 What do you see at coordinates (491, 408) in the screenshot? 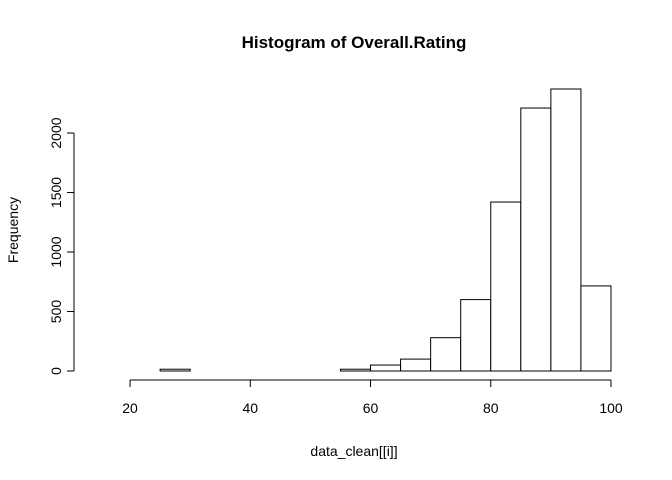
I see `x-tick-label: 80` at bounding box center [491, 408].